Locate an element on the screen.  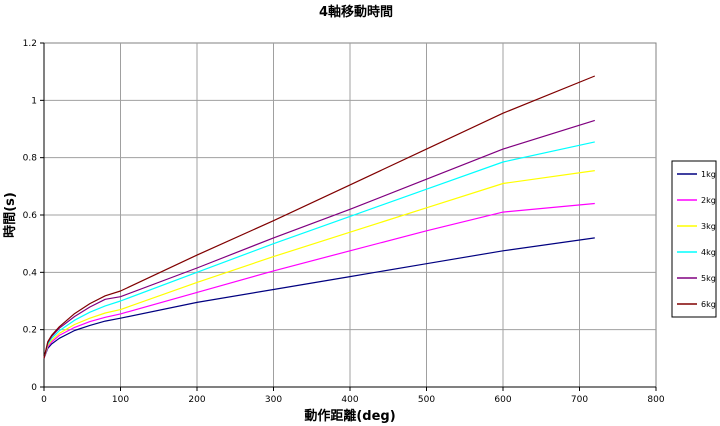
legend-label-6kg: 6kg is located at coordinates (708, 304).